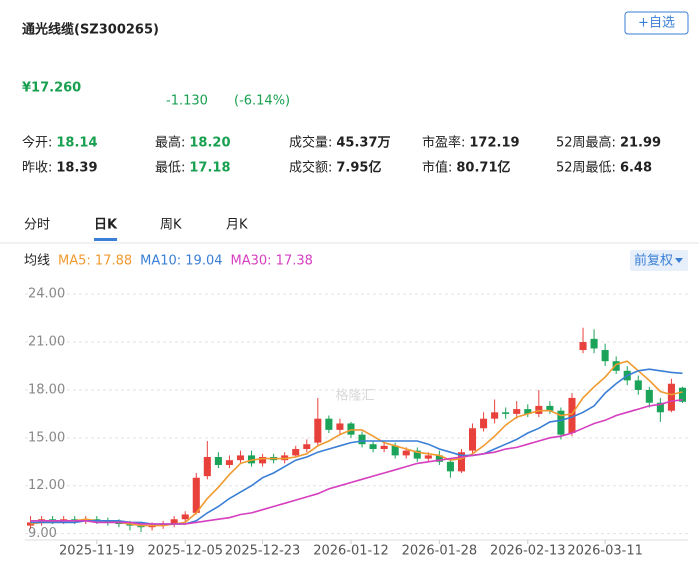  What do you see at coordinates (106, 225) in the screenshot?
I see `tab: 日K` at bounding box center [106, 225].